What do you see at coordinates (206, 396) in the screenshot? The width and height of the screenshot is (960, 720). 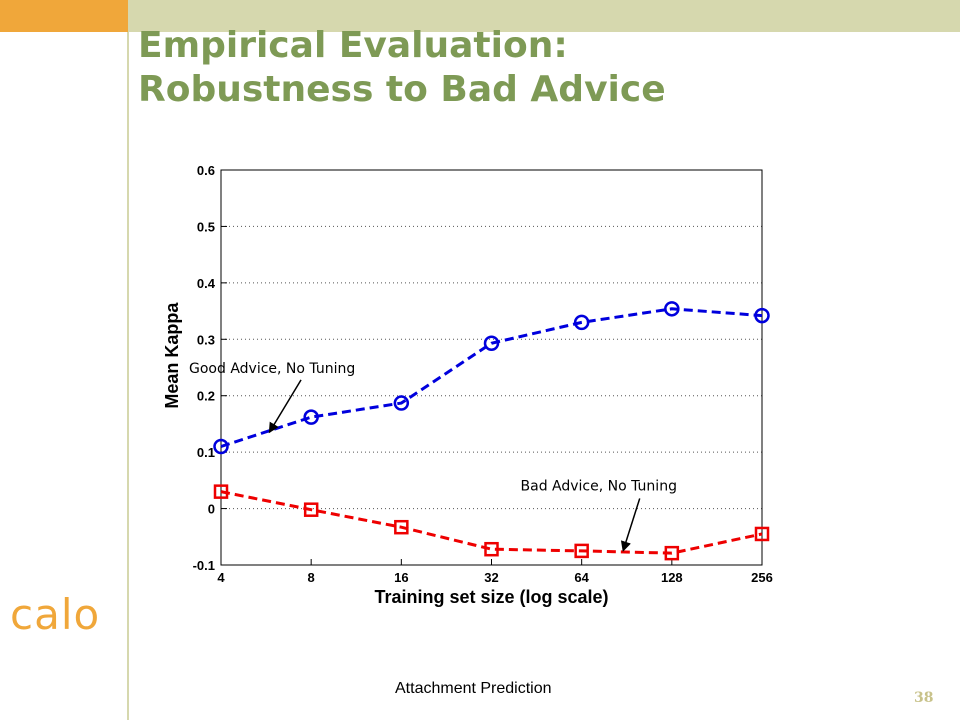 I see `y-tick-label: 0.2` at bounding box center [206, 396].